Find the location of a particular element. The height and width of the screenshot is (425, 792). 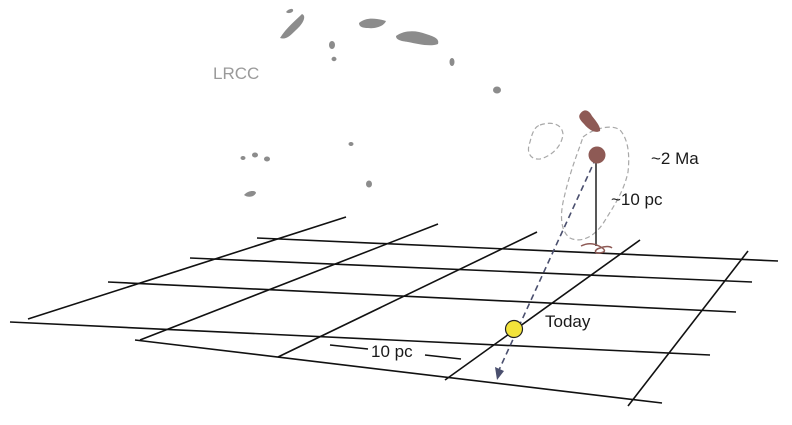

scale-bar-left is located at coordinates (349, 347).